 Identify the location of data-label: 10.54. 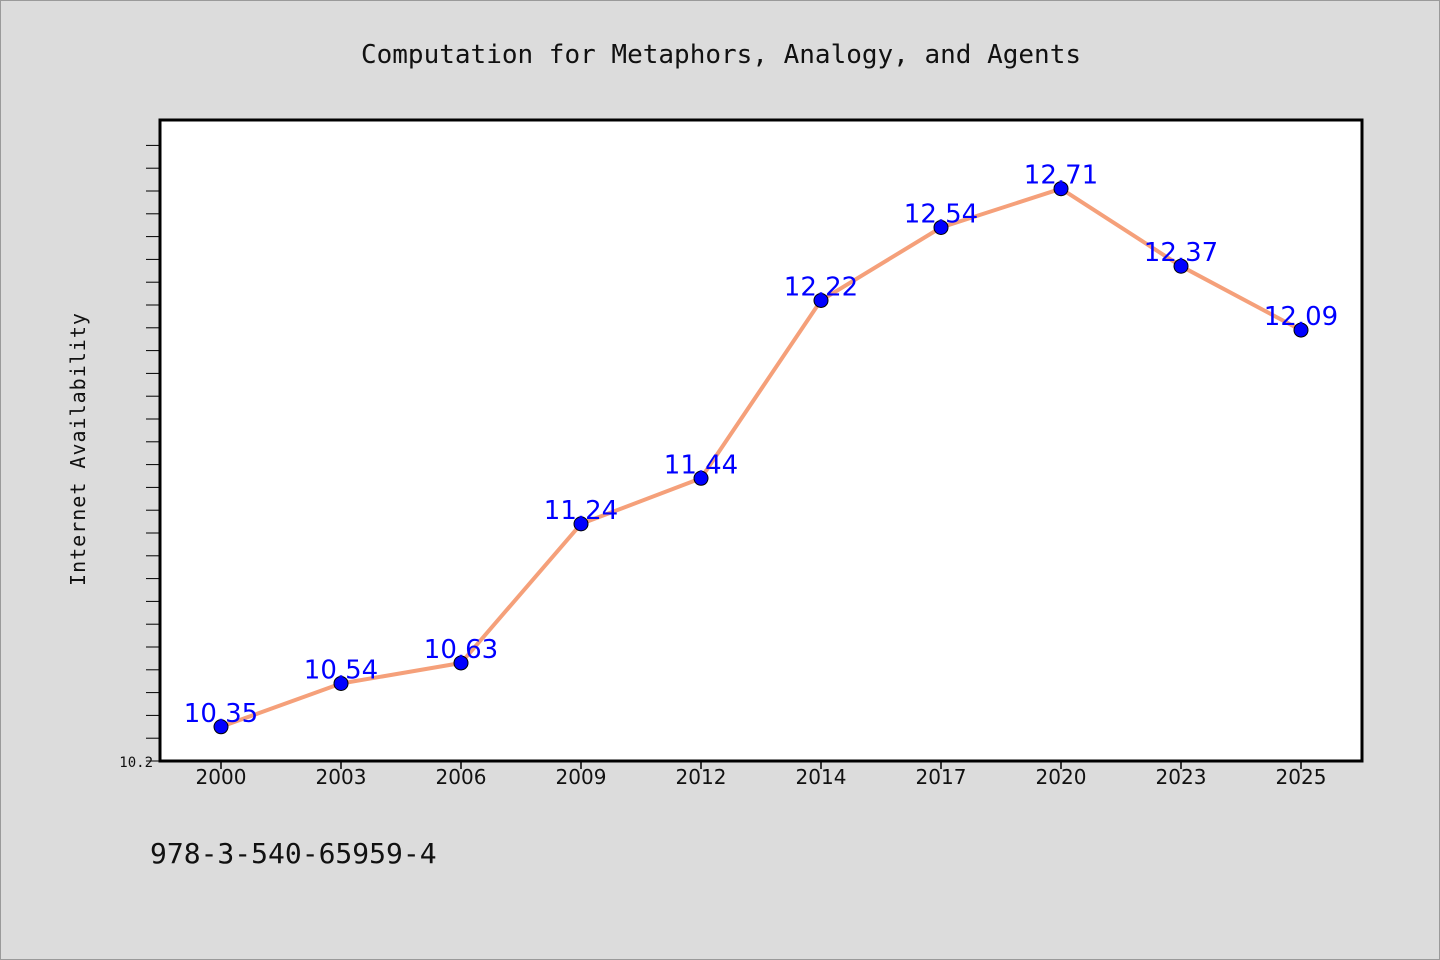
(341, 670).